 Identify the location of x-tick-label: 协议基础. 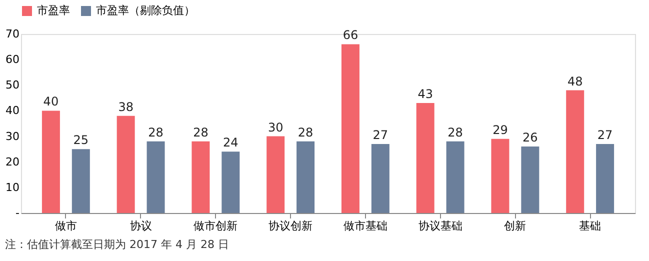
(440, 226).